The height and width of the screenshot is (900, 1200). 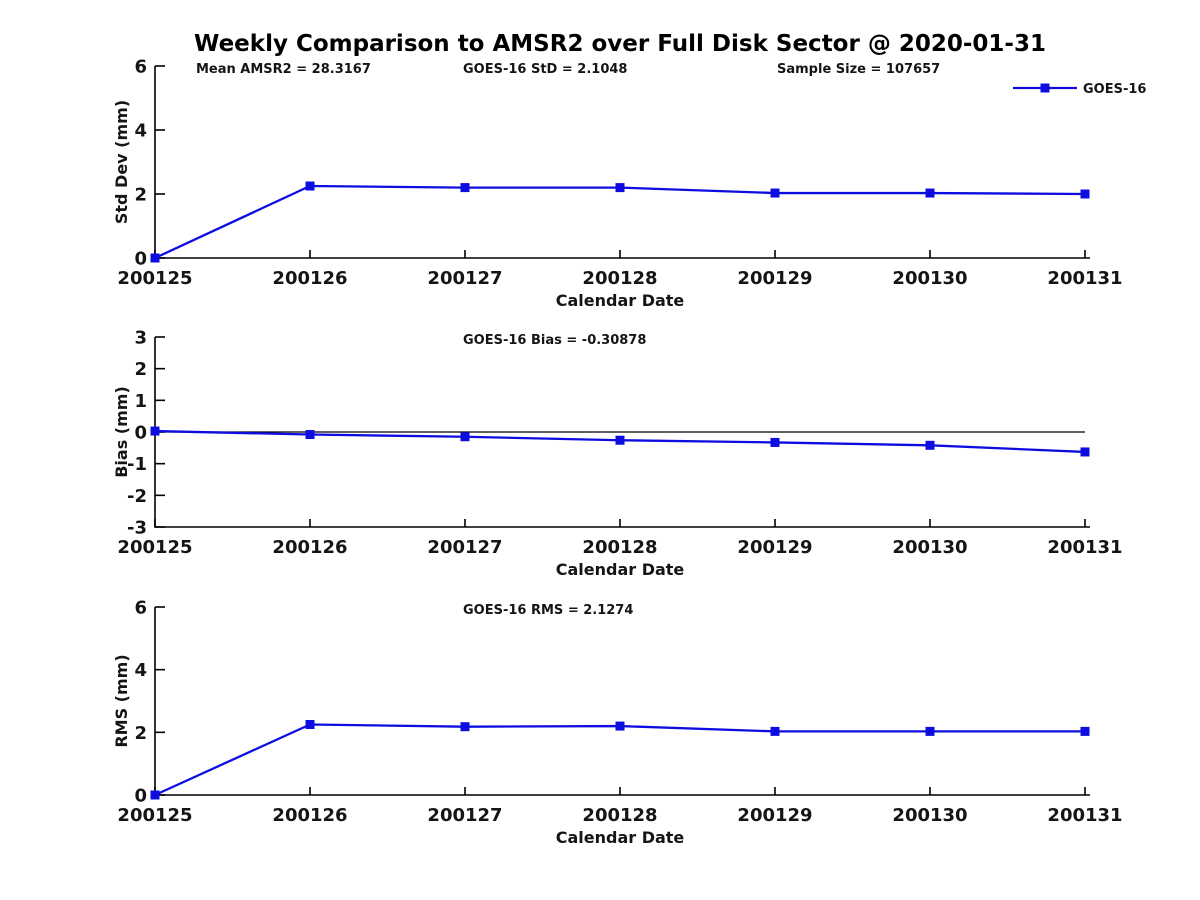 What do you see at coordinates (121, 432) in the screenshot?
I see `y-axis-label: Bias (mm)` at bounding box center [121, 432].